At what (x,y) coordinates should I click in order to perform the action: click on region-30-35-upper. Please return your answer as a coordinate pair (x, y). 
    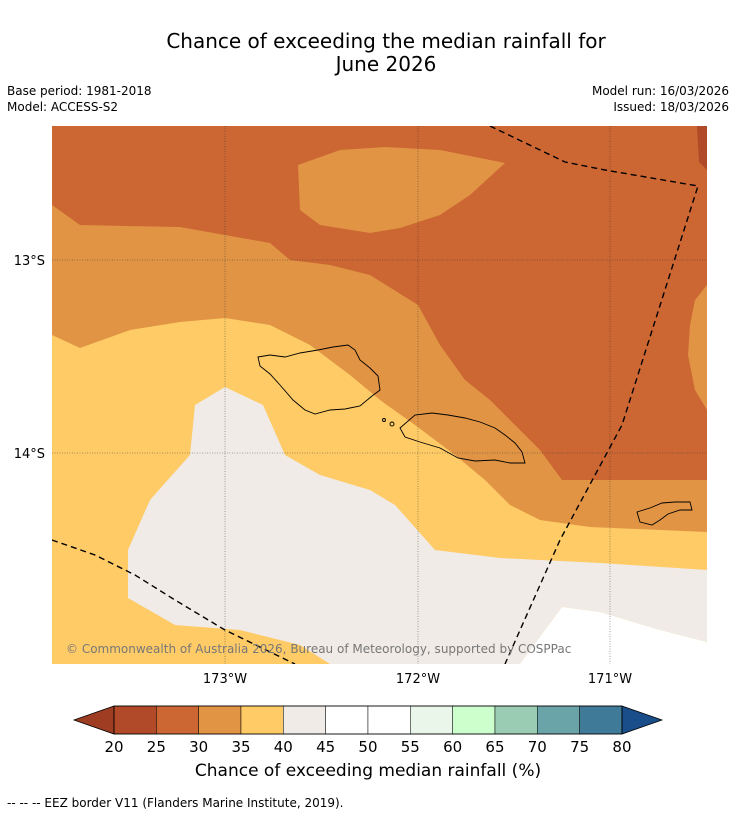
    Looking at the image, I should click on (401, 190).